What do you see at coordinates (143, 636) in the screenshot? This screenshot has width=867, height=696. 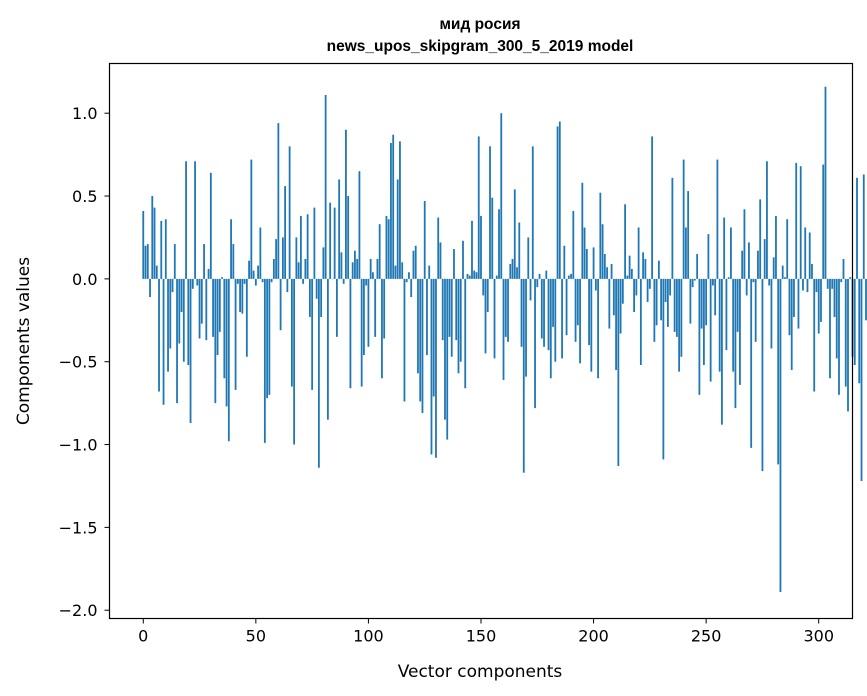 I see `x-tick-label: 0` at bounding box center [143, 636].